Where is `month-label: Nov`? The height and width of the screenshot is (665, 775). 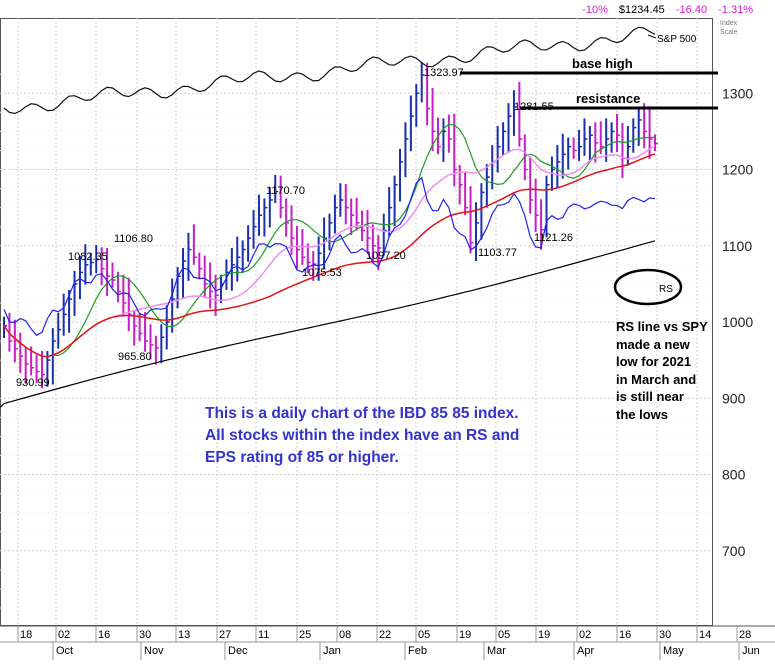 month-label: Nov is located at coordinates (154, 651).